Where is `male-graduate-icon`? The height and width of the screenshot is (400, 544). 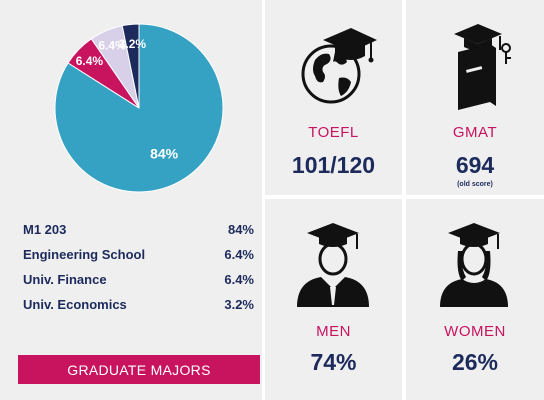
male-graduate-icon is located at coordinates (333, 265).